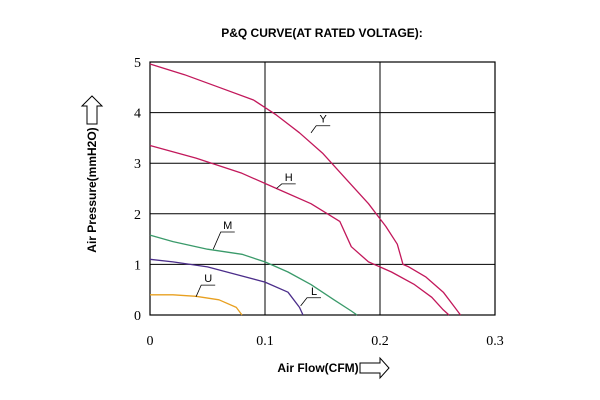 The image size is (600, 400). Describe the element at coordinates (310, 302) in the screenshot. I see `series-leader-l` at that location.